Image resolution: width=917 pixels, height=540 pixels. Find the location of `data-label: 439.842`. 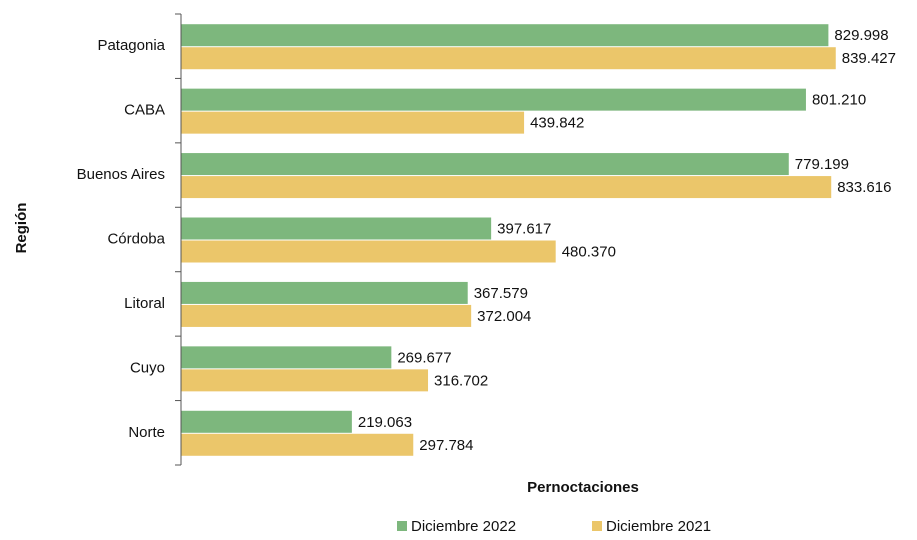

data-label: 439.842 is located at coordinates (557, 123).